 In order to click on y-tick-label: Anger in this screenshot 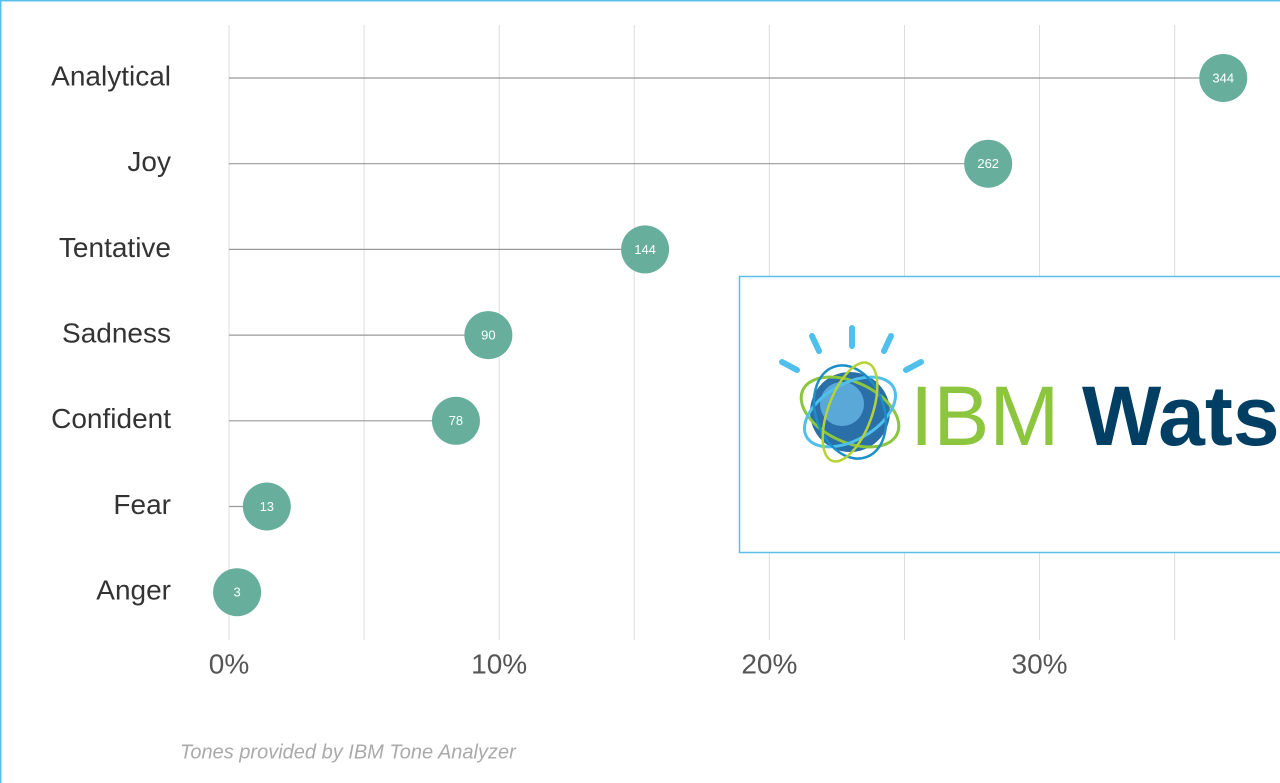, I will do `click(133, 590)`.